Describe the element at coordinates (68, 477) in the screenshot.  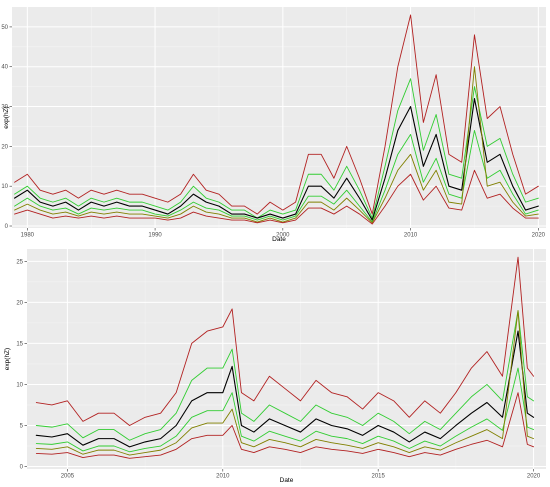
I see `x-tick-label: 2005` at that location.